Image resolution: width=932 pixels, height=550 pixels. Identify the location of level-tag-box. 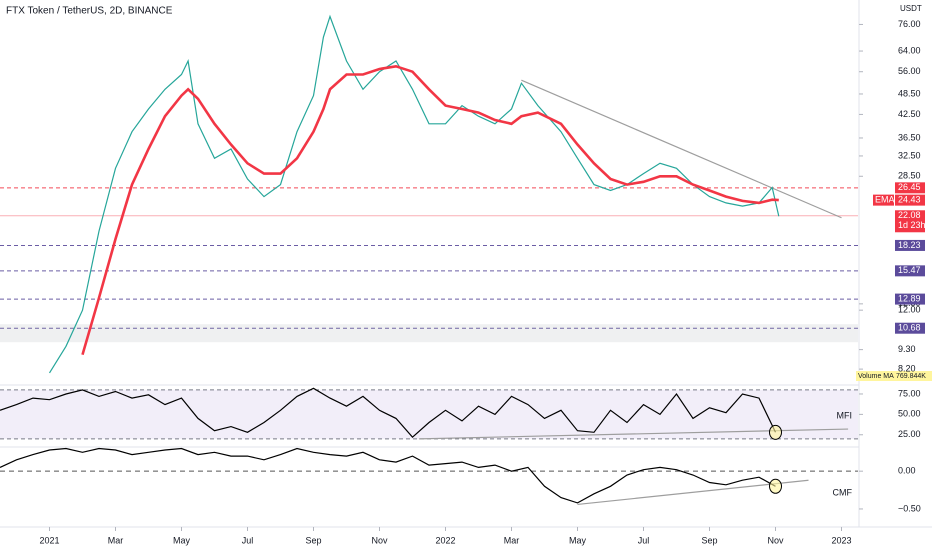
(883, 200).